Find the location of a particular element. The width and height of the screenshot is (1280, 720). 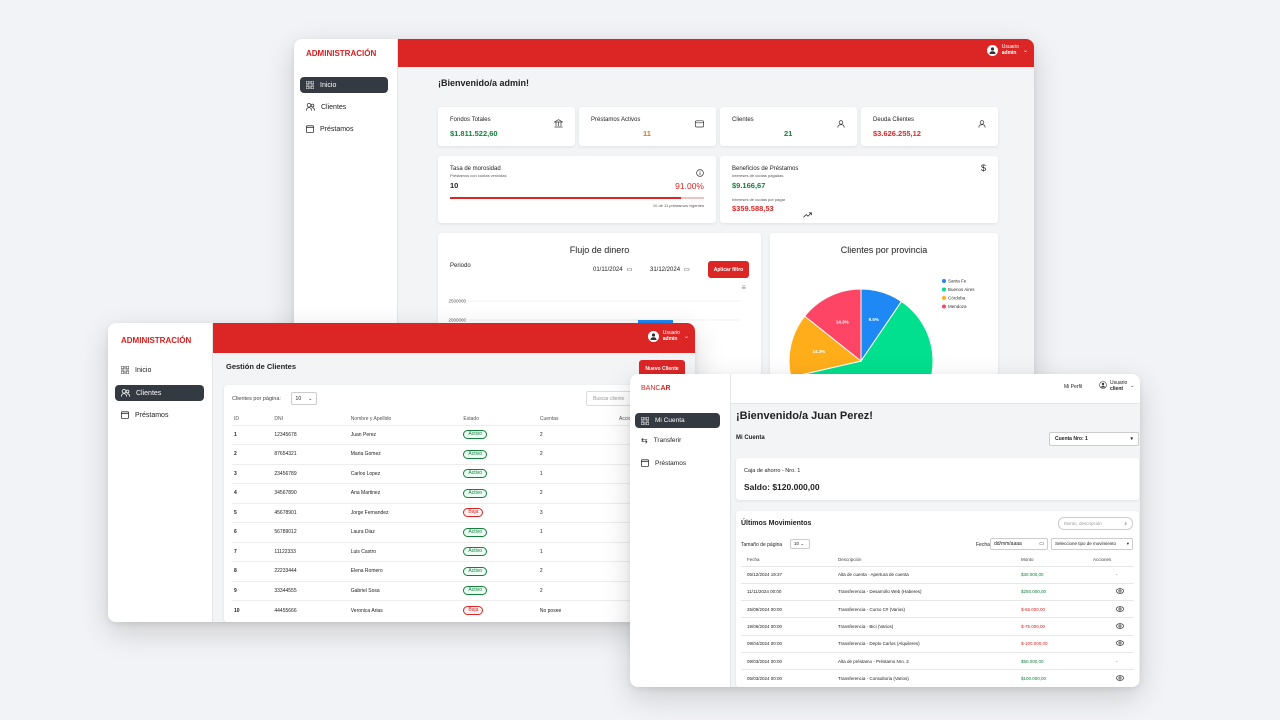

stat-card-deuda: Deuda Clientes $3.626.255,12 is located at coordinates (929, 126).